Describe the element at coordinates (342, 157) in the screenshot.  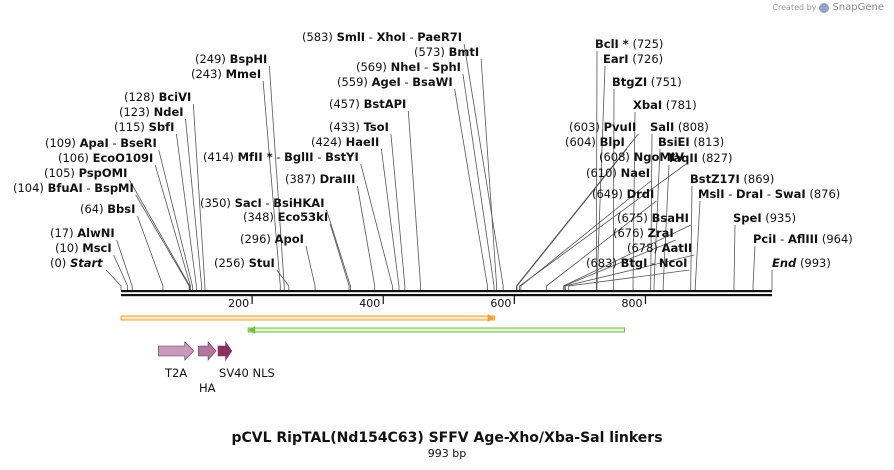
I see `enzyme-bstyi: BstYI` at that location.